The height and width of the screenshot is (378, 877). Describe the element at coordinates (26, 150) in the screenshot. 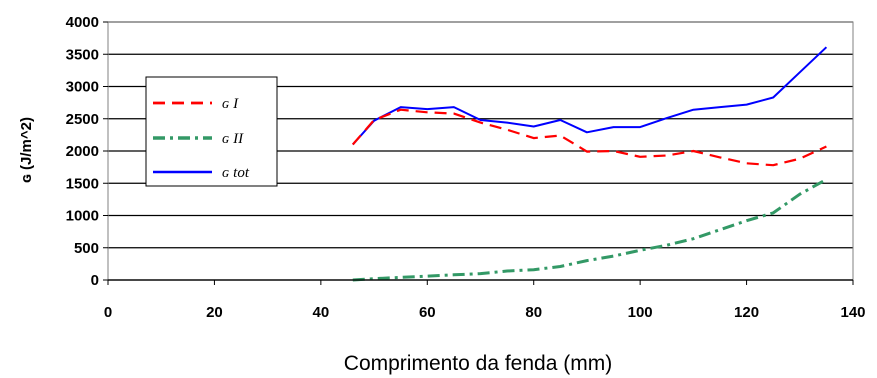

I see `y-axis-title: ɢ (J/m^2)` at that location.